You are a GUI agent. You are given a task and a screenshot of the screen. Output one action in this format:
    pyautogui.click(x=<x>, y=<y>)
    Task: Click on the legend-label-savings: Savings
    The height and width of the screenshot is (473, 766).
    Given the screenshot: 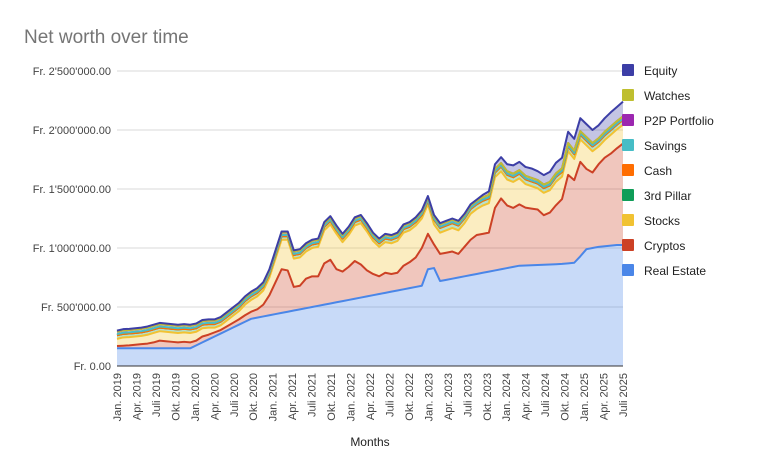 What is the action you would take?
    pyautogui.click(x=665, y=146)
    